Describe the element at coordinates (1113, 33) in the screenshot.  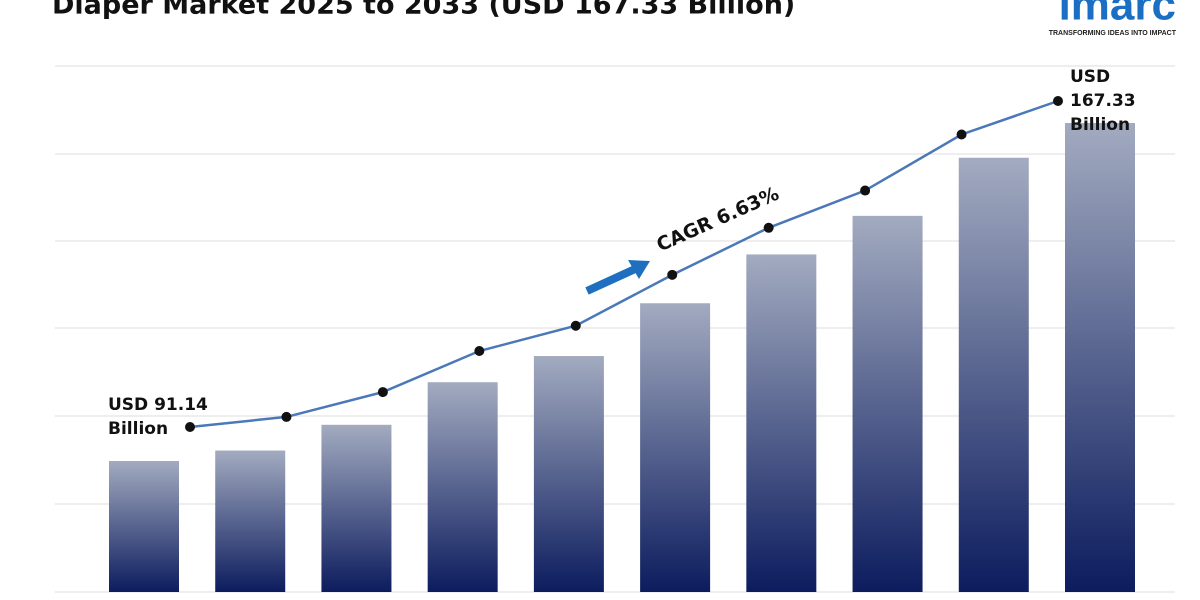
I see `logo-tagline: TRANSFORMING IDEAS INTO IMPACT` at that location.